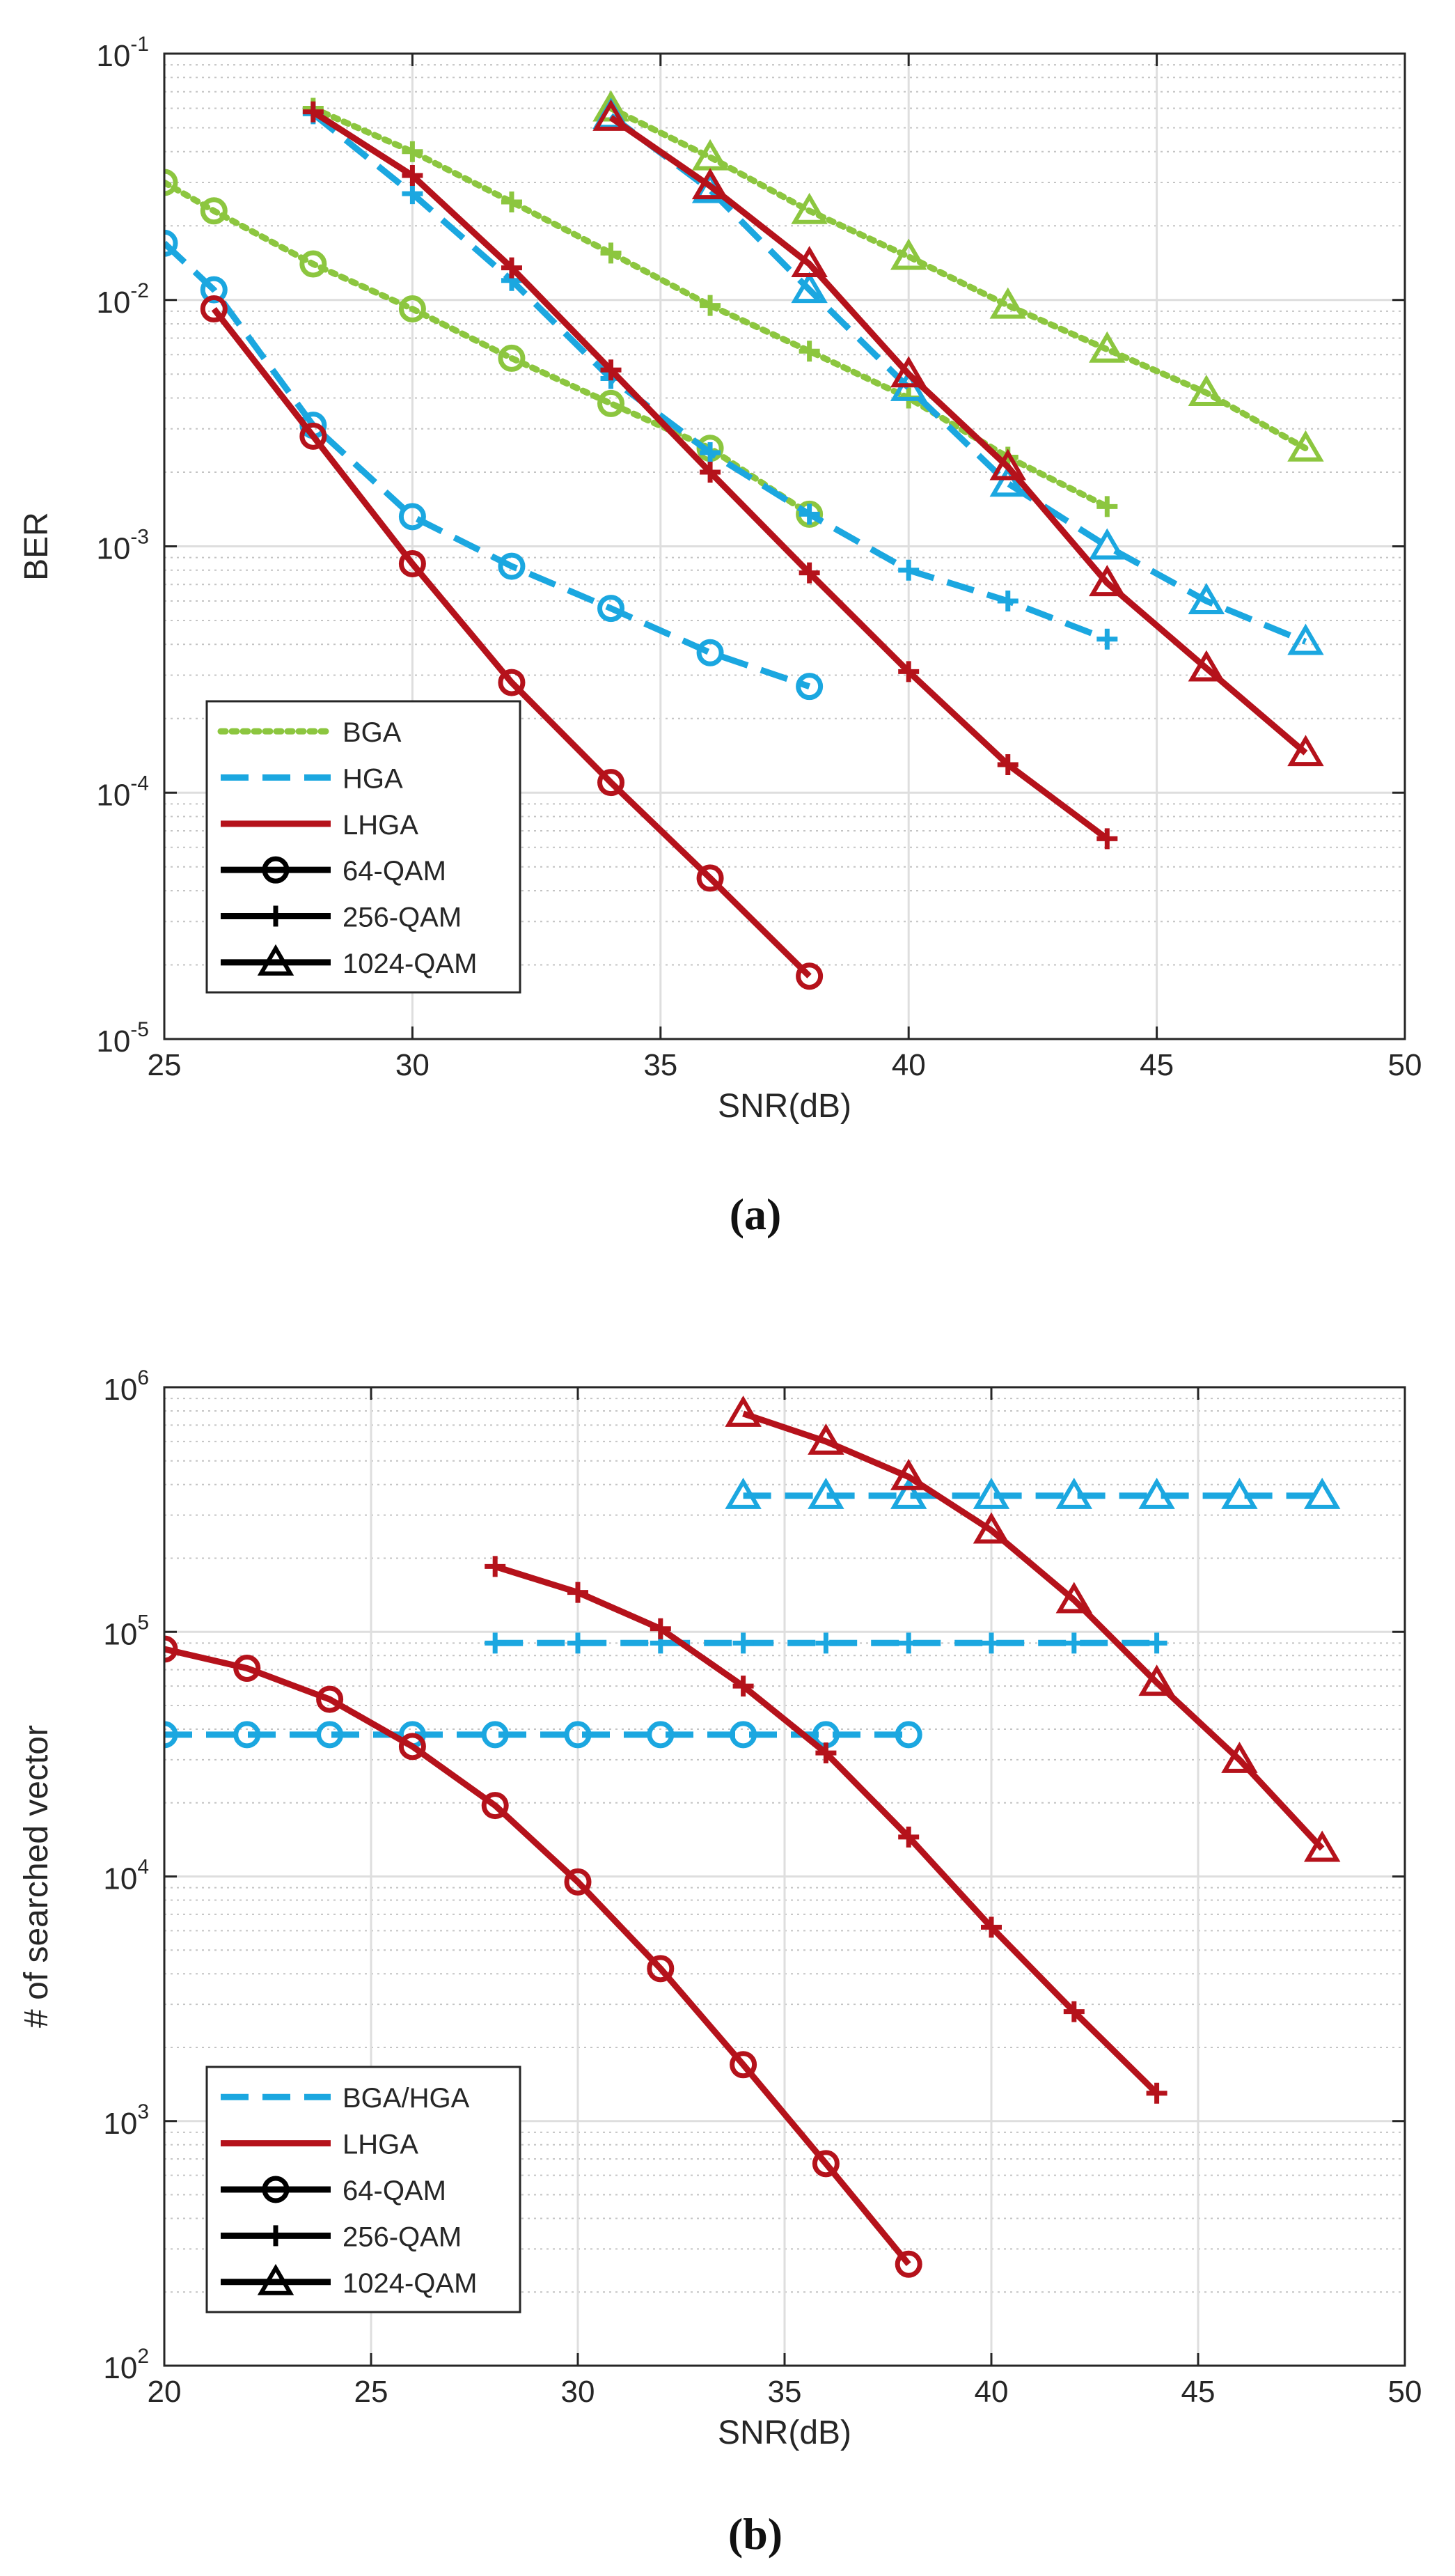  I want to click on x-axis-label: SNR(dB), so click(784, 2432).